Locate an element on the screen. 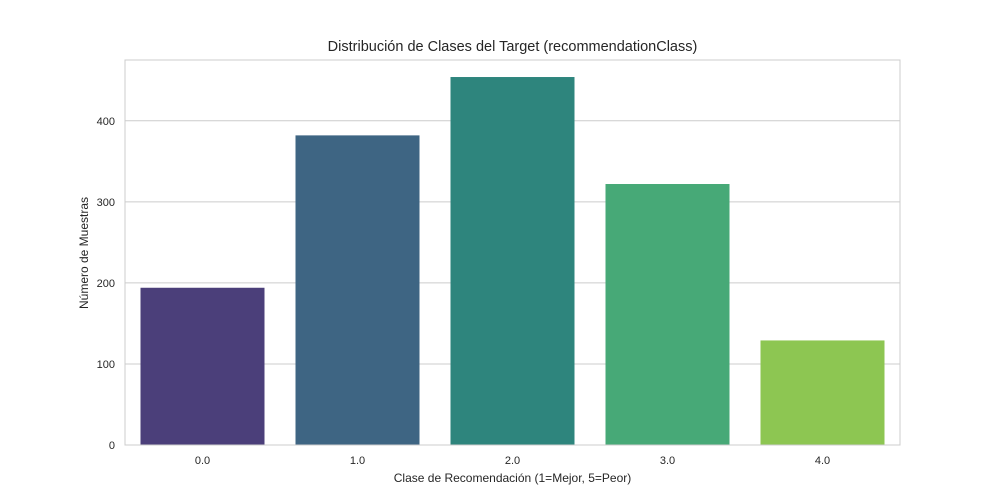 This screenshot has height=500, width=1000. bar-1.0 is located at coordinates (357, 290).